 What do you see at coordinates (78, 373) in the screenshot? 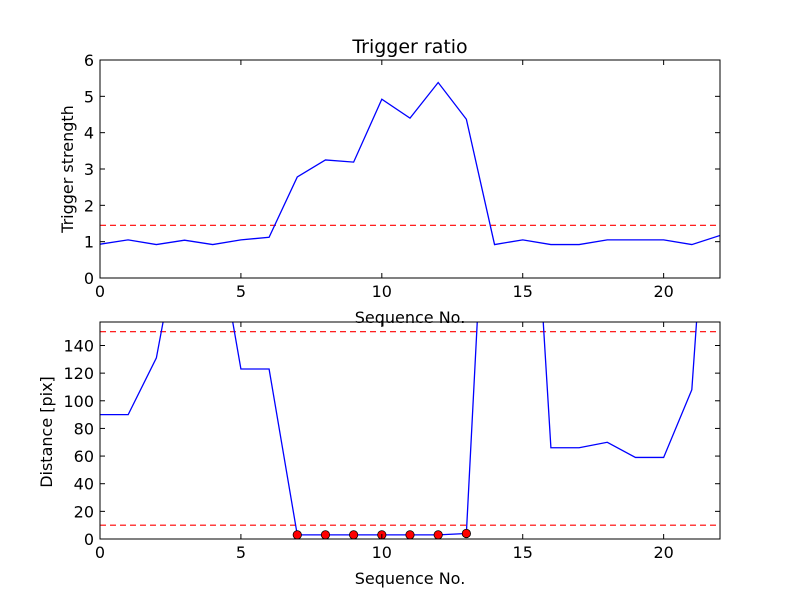
I see `y-tick-label: 120` at bounding box center [78, 373].